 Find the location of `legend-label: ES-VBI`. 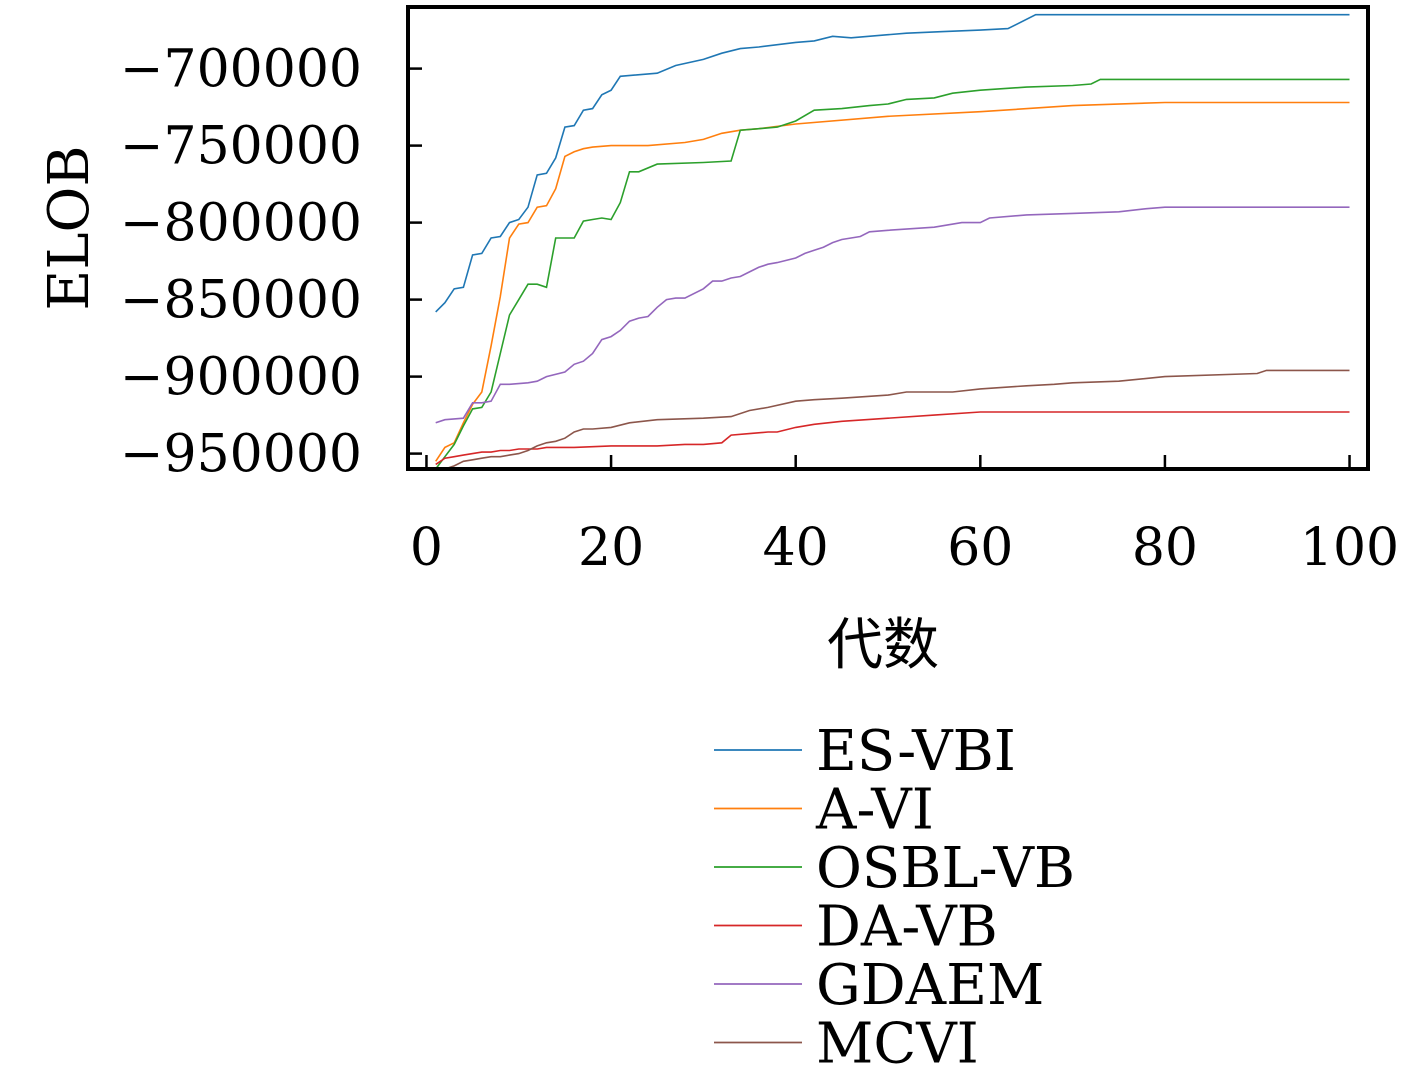

legend-label: ES-VBI is located at coordinates (916, 751).